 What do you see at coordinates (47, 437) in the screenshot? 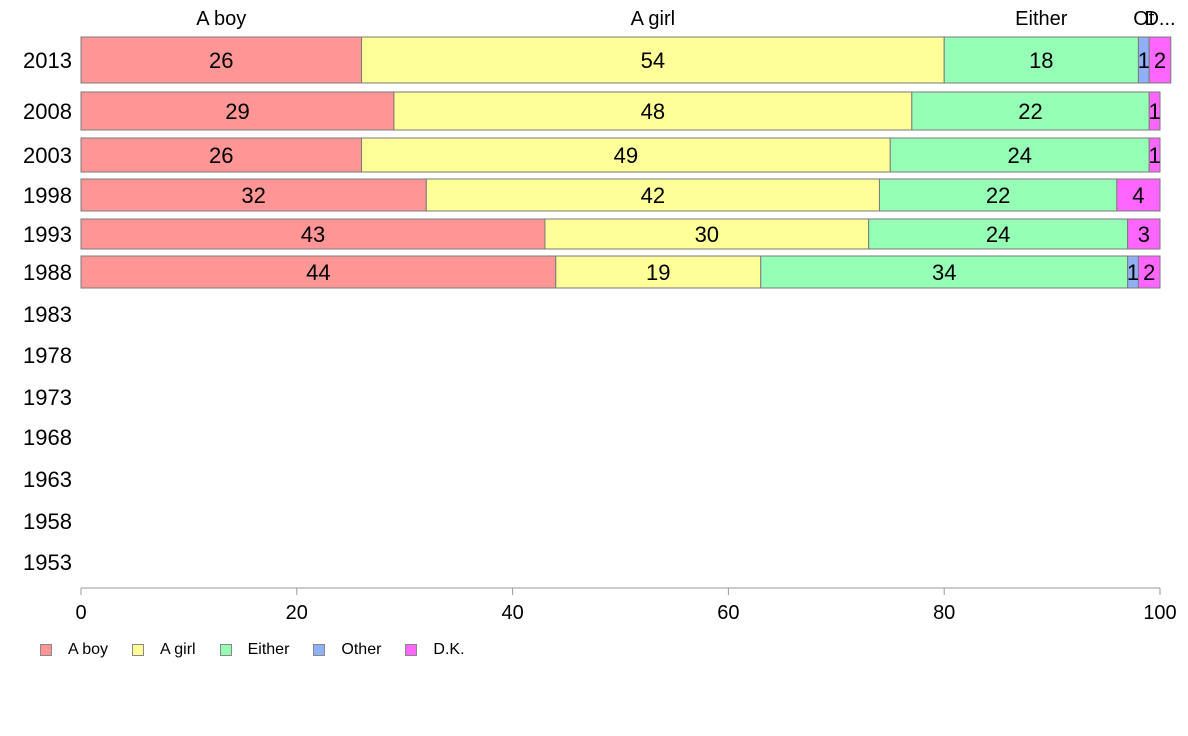
I see `category-label-1968: 1968` at bounding box center [47, 437].